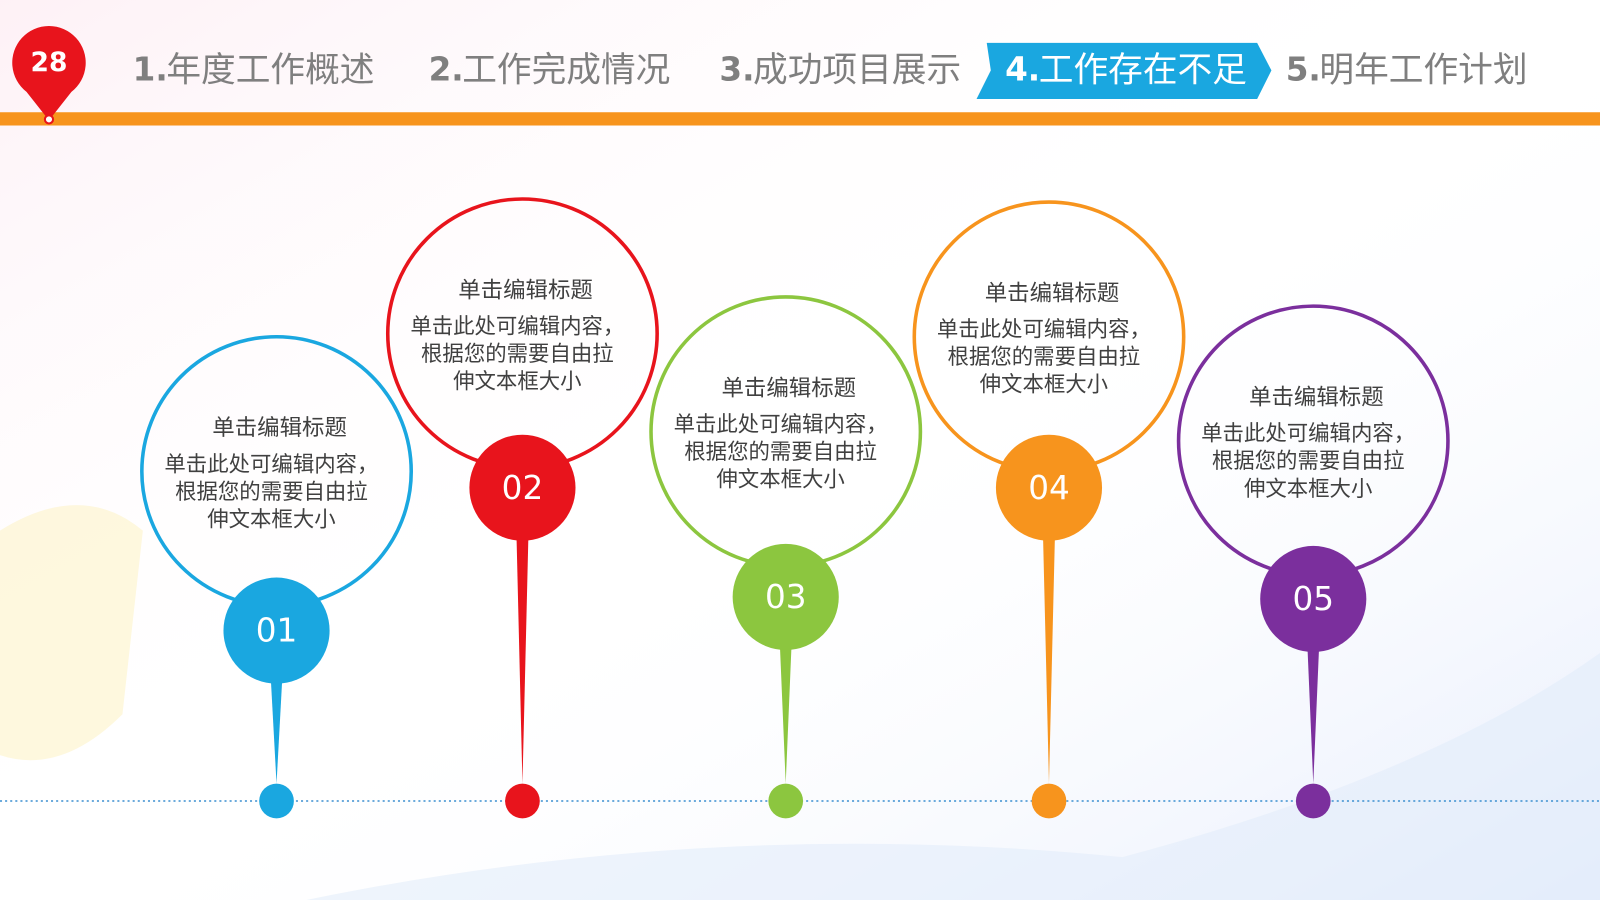 The width and height of the screenshot is (1600, 900). What do you see at coordinates (1423, 70) in the screenshot?
I see `tab-label: 明年工作计划` at bounding box center [1423, 70].